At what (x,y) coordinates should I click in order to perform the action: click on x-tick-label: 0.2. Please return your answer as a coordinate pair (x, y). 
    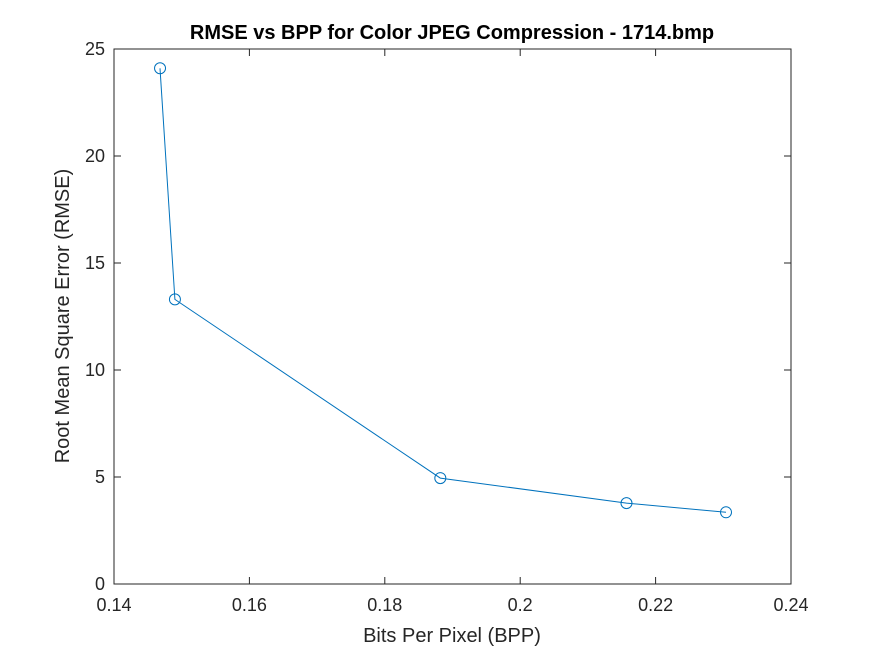
    Looking at the image, I should click on (520, 605).